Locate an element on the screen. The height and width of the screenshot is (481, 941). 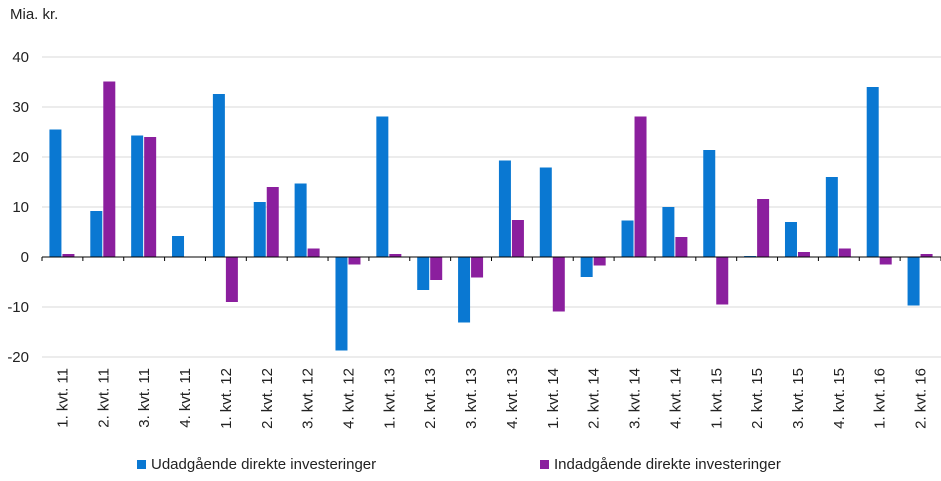
x-tick-label: 3. kvt. 14 is located at coordinates (635, 398).